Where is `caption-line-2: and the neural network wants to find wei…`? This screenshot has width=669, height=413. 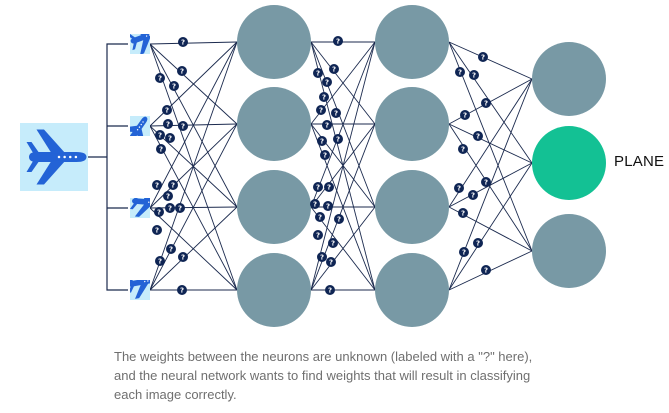
caption-line-2: and the neural network wants to find wei… is located at coordinates (322, 375).